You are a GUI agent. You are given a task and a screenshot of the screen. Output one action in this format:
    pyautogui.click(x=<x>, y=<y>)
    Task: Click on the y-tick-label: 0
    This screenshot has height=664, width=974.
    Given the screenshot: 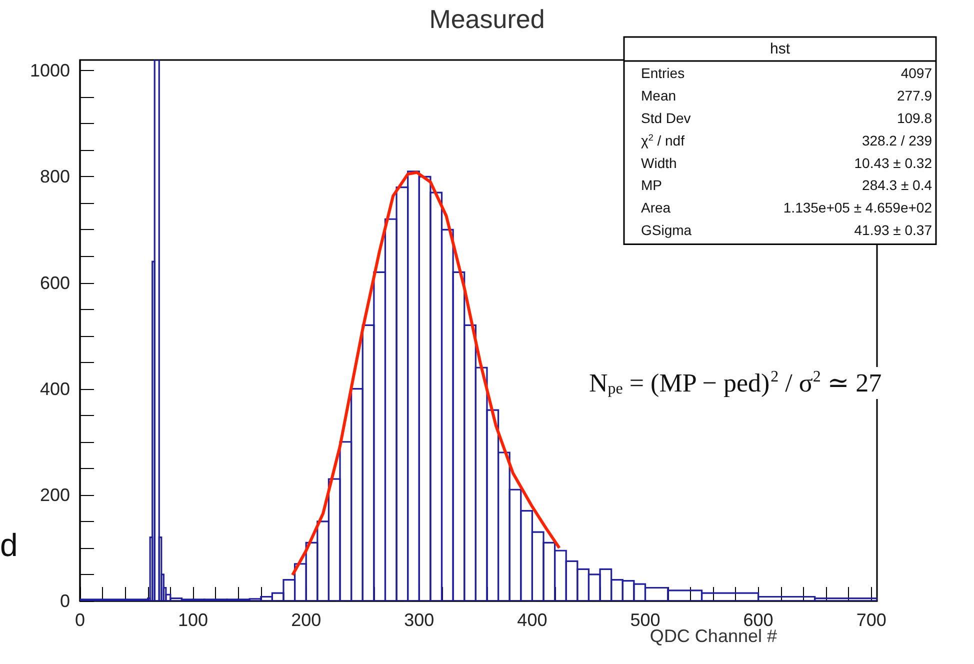 What is the action you would take?
    pyautogui.click(x=65, y=601)
    